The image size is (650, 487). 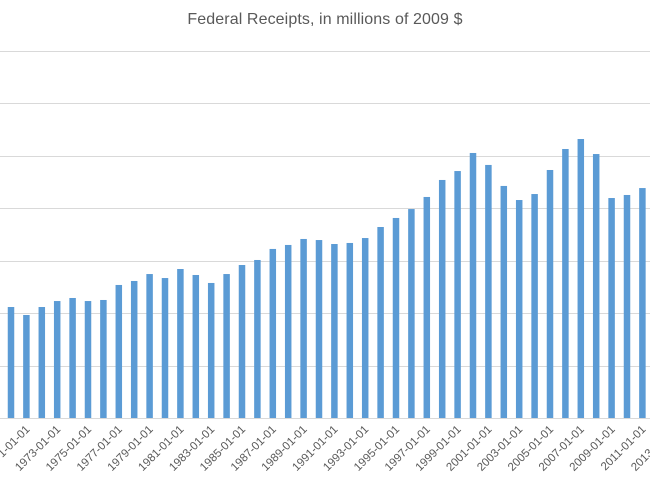 I want to click on bar-1982, so click(x=196, y=346).